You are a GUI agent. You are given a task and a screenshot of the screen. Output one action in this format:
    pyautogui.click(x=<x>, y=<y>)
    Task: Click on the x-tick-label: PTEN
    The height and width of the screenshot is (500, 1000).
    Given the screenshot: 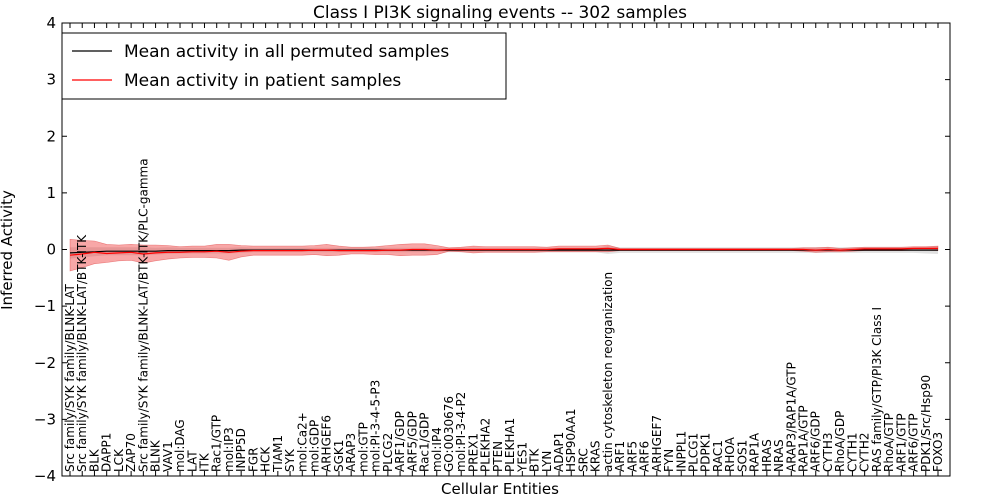 What is the action you would take?
    pyautogui.click(x=498, y=456)
    